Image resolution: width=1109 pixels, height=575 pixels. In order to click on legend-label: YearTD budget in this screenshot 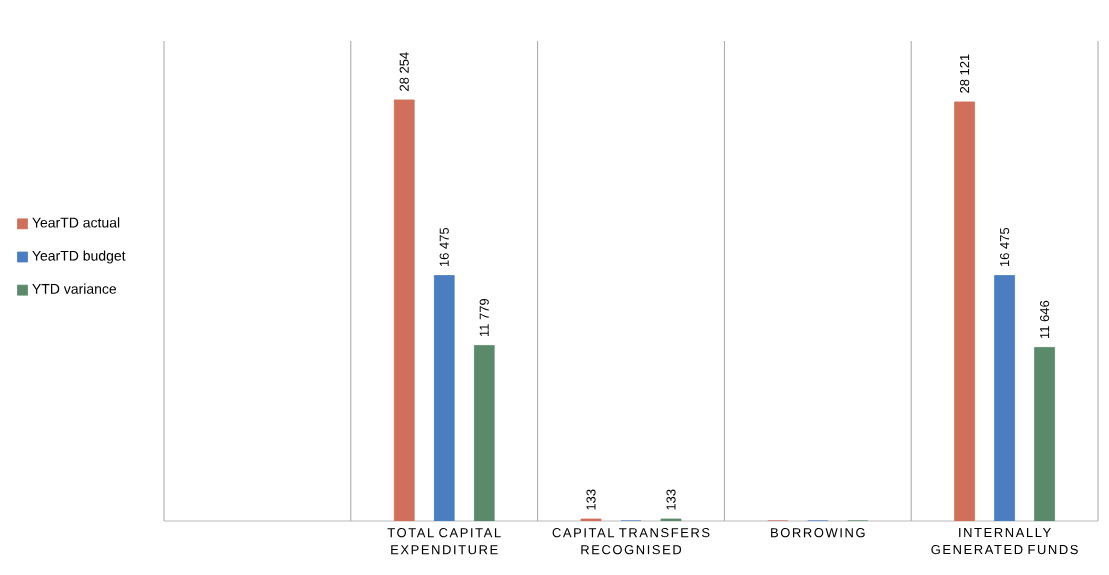, I will do `click(79, 257)`.